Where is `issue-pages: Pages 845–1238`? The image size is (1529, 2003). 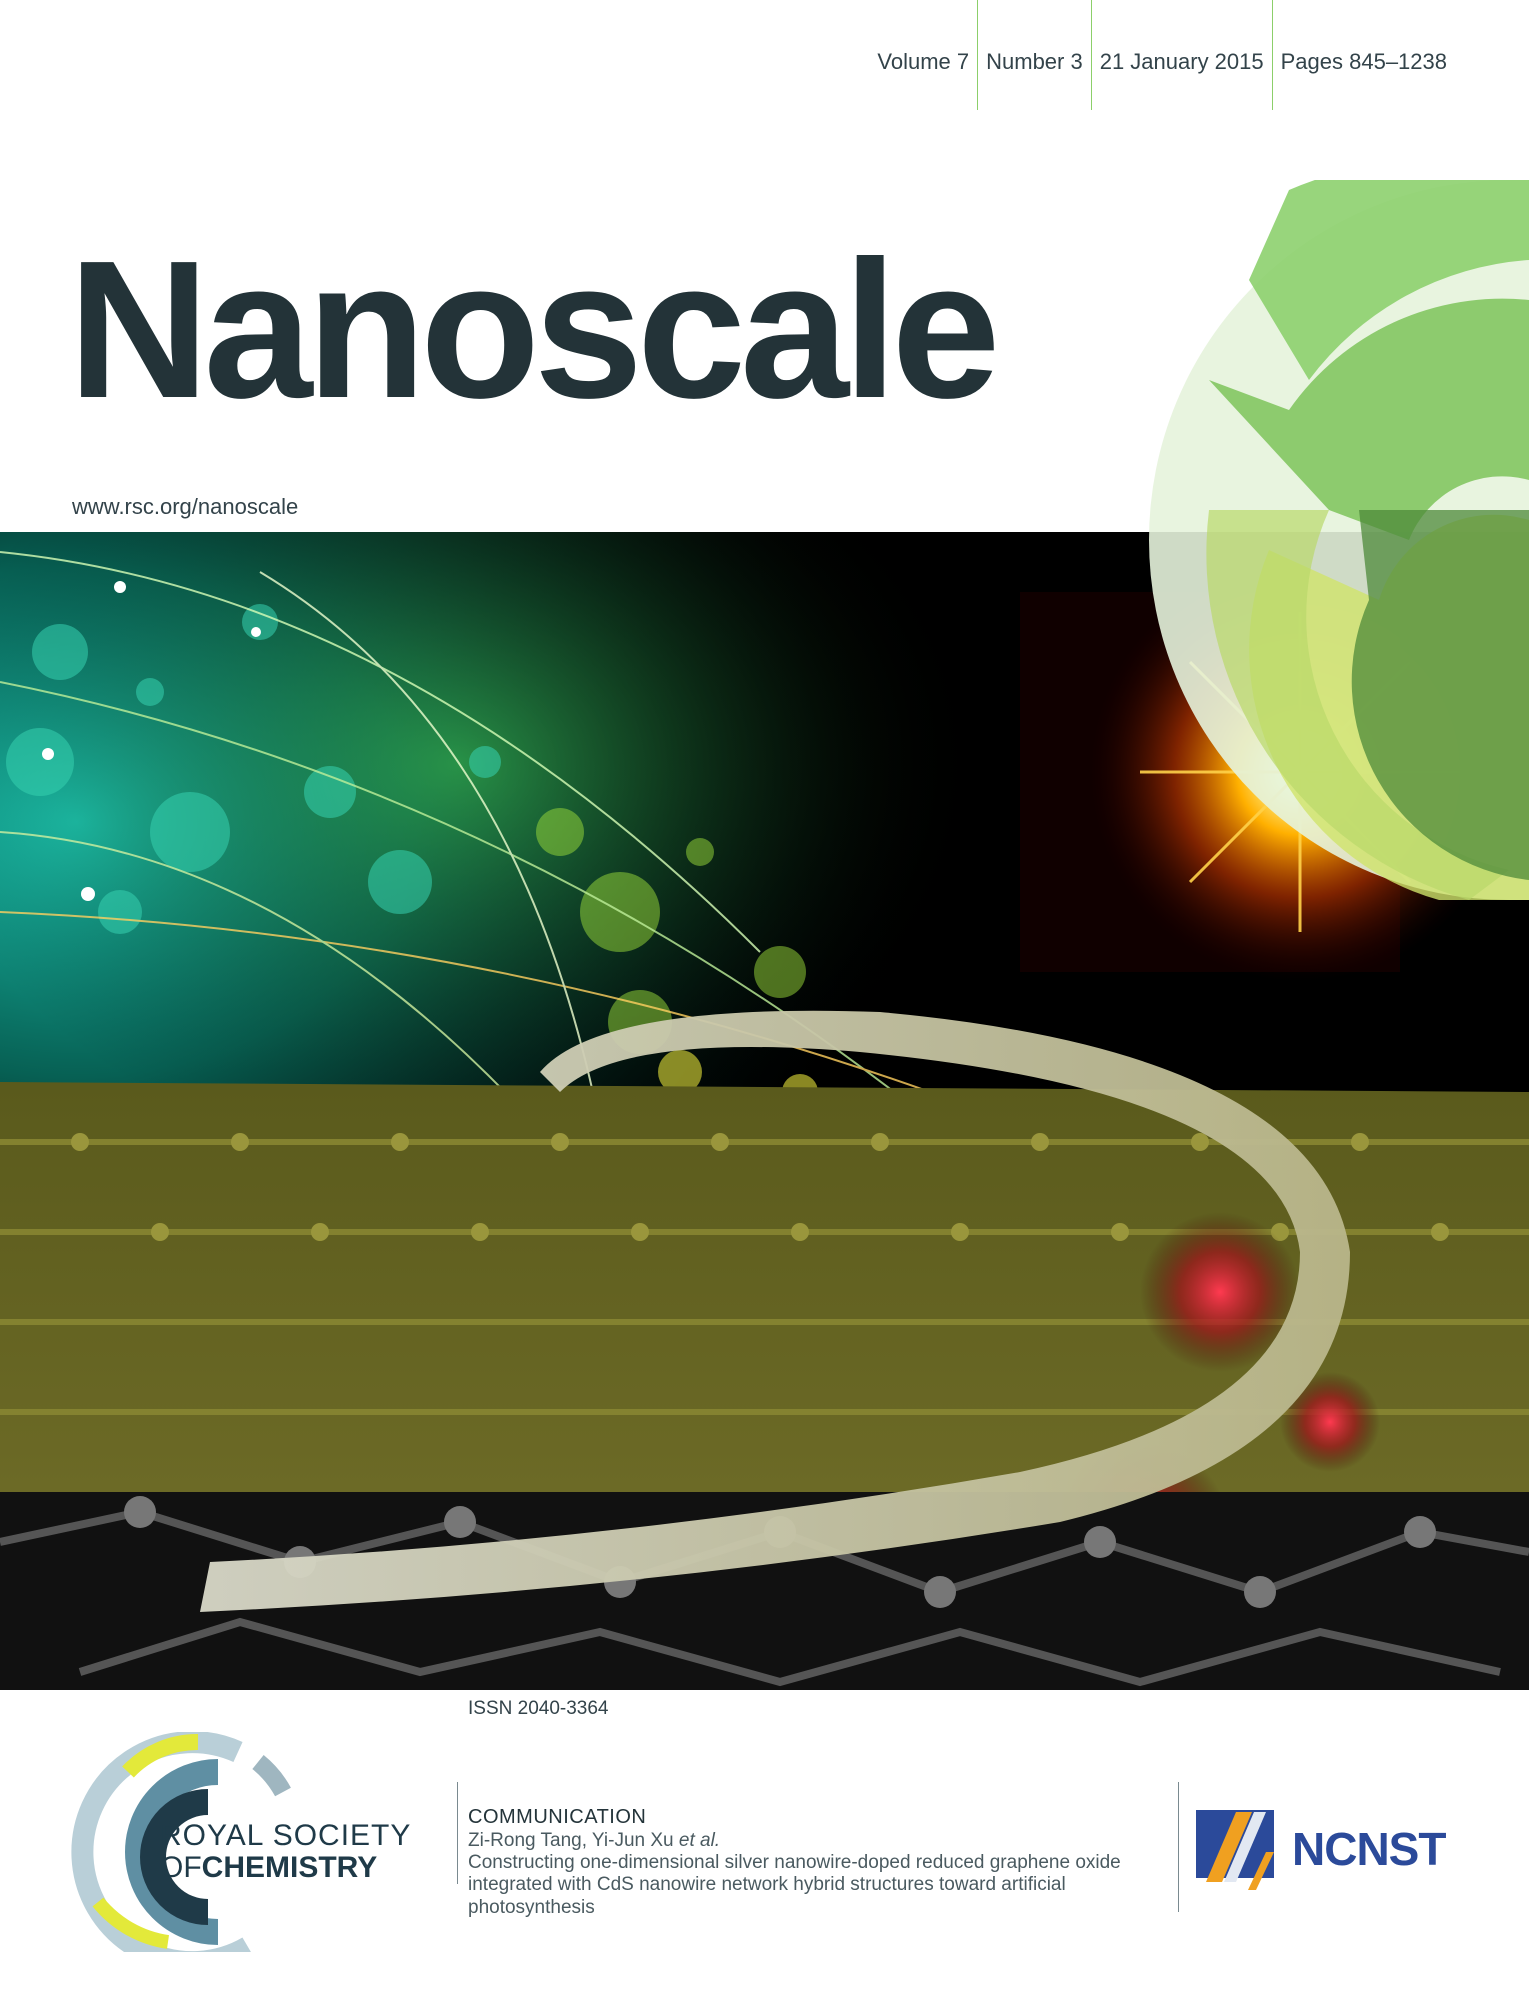
issue-pages: Pages 845–1238 is located at coordinates (1363, 61).